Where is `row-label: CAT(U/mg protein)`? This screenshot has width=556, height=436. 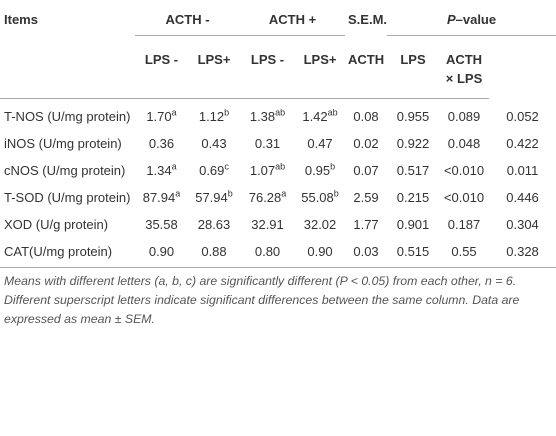
row-label: CAT(U/mg protein) is located at coordinates (67, 253).